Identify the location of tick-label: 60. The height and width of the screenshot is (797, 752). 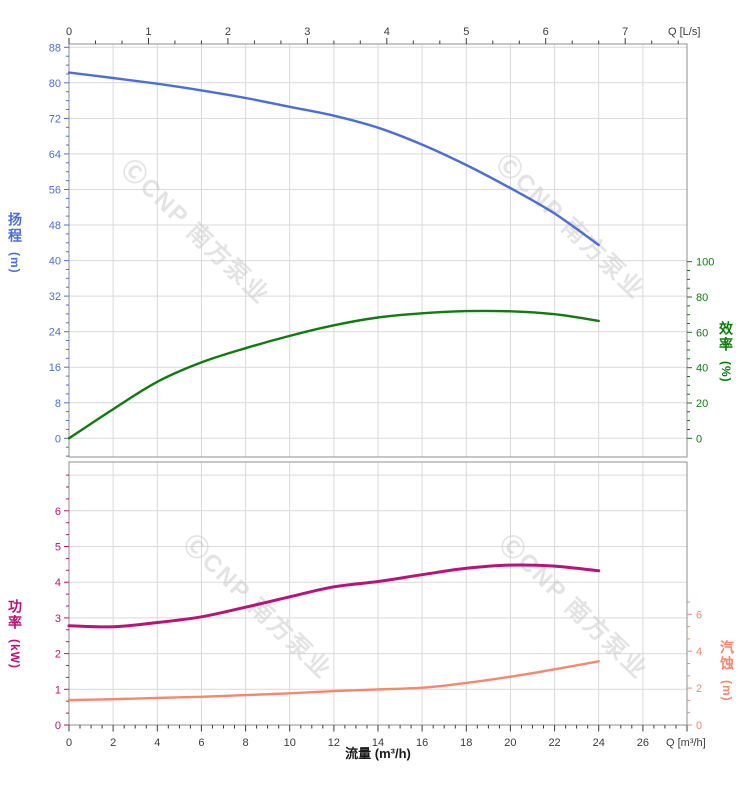
(702, 333).